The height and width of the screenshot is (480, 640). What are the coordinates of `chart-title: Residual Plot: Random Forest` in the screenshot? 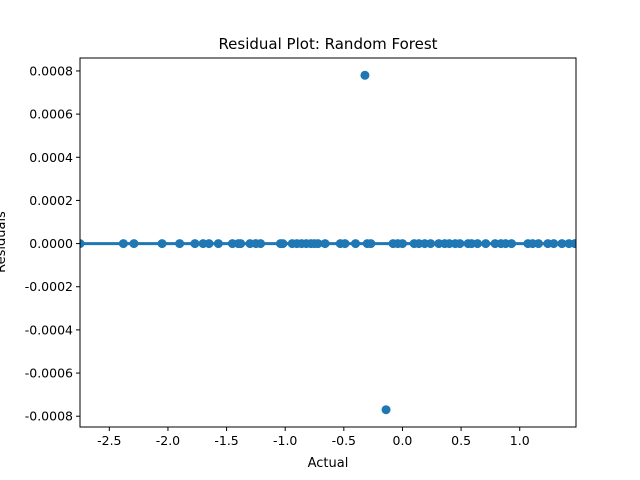 It's located at (327, 44).